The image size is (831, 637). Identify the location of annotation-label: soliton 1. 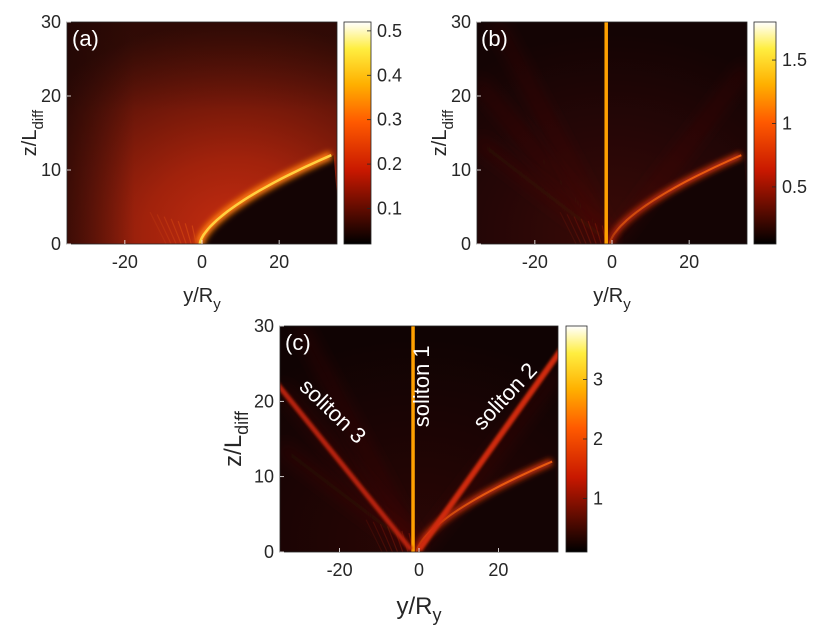
(421, 386).